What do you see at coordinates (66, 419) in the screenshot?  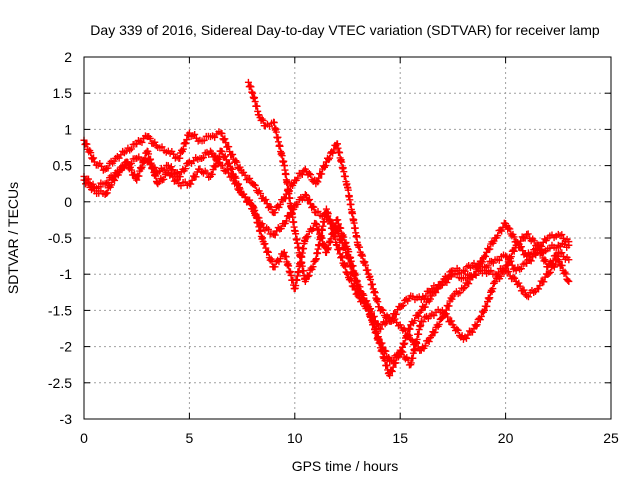 I see `y-tick-label: -3` at bounding box center [66, 419].